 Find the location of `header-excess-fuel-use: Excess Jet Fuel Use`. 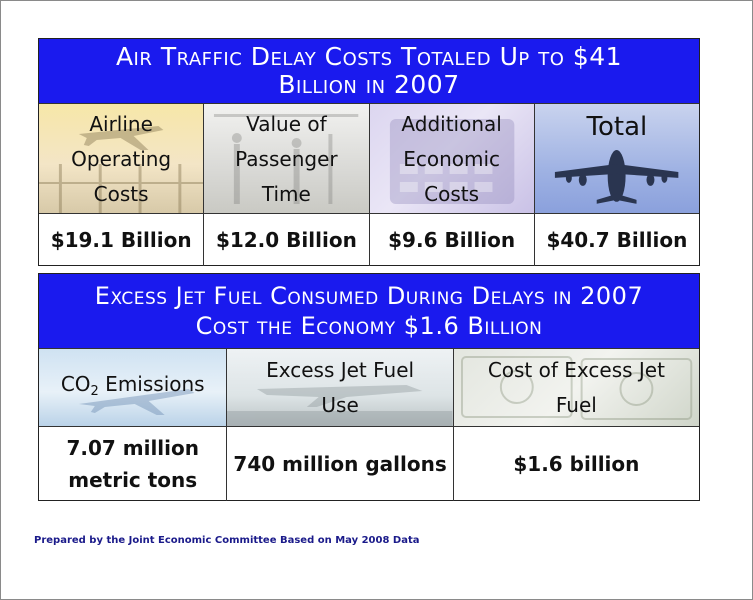

header-excess-fuel-use: Excess Jet Fuel Use is located at coordinates (339, 388).